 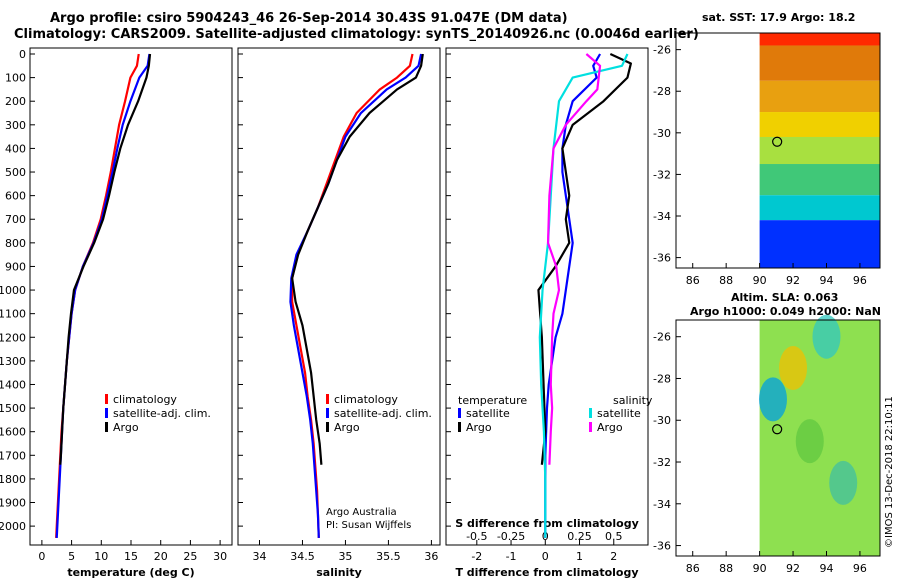 I want to click on y-tick-label: 1600, so click(x=13, y=432).